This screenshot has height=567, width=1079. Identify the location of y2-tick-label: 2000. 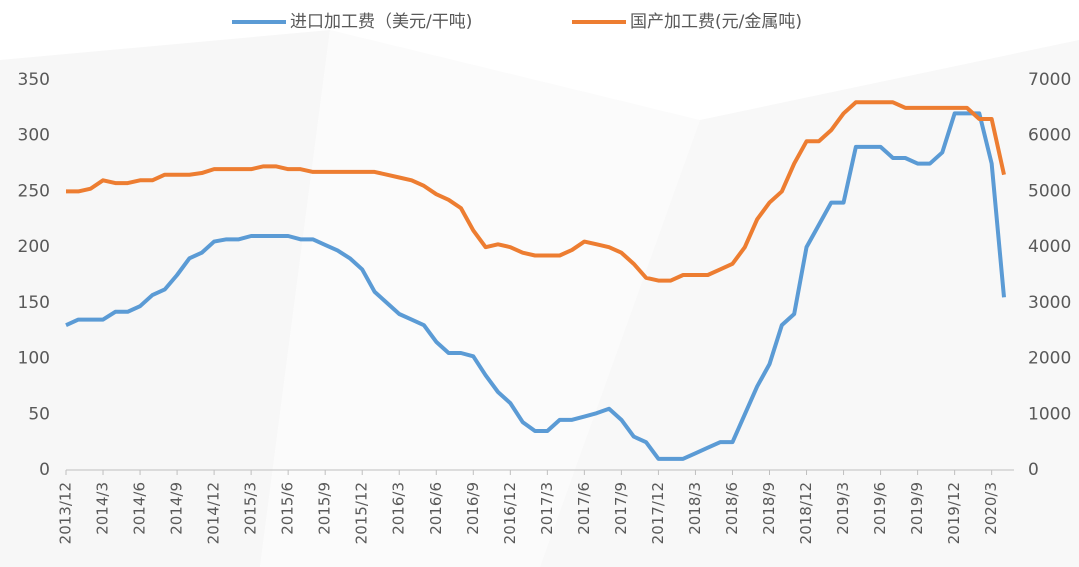
(1049, 359).